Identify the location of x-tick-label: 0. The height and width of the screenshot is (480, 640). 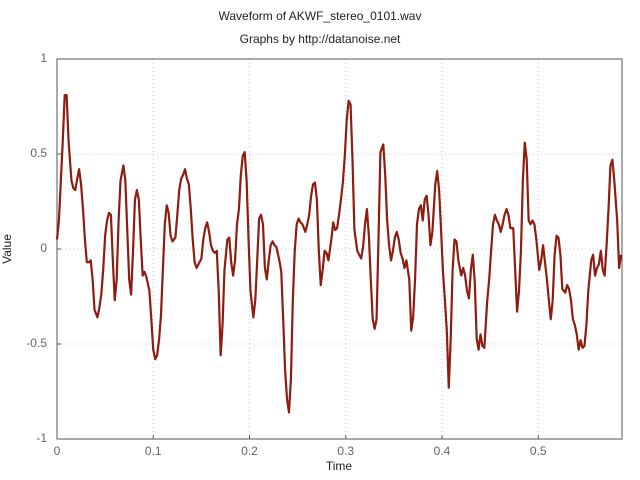
(57, 451).